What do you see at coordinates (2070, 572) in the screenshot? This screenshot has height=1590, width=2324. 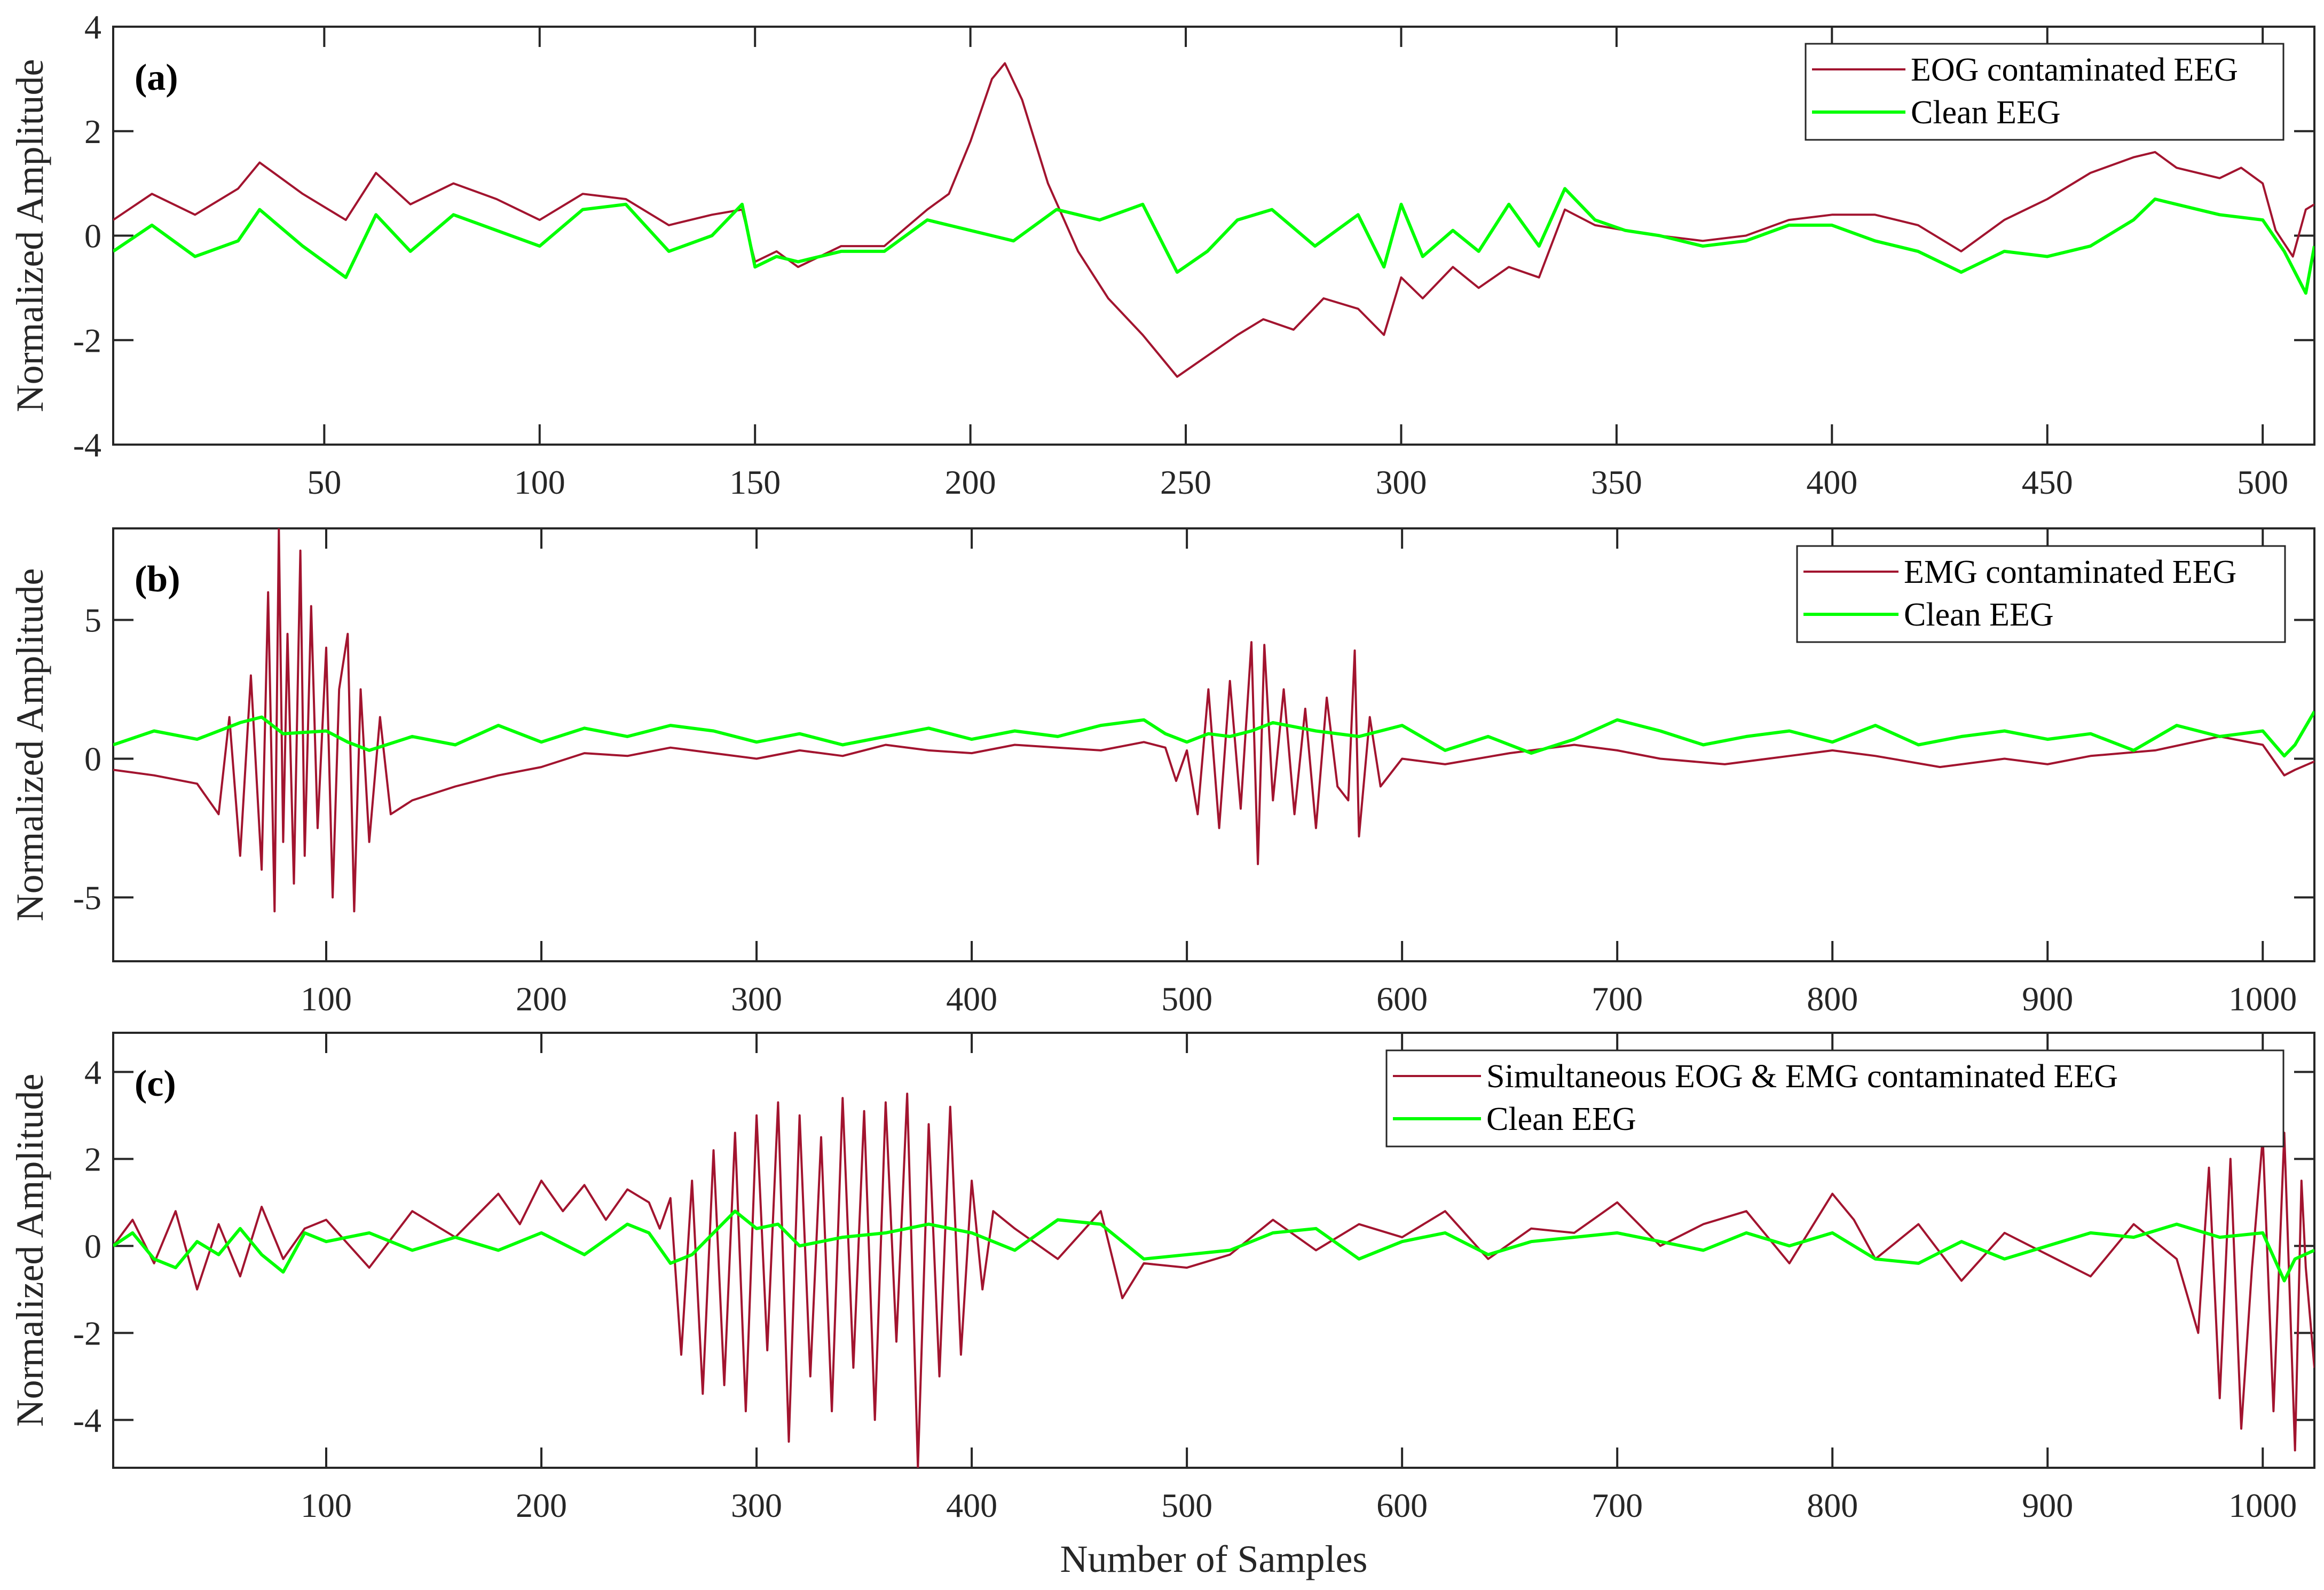 I see `legend-label: EMG contaminated EEG` at bounding box center [2070, 572].